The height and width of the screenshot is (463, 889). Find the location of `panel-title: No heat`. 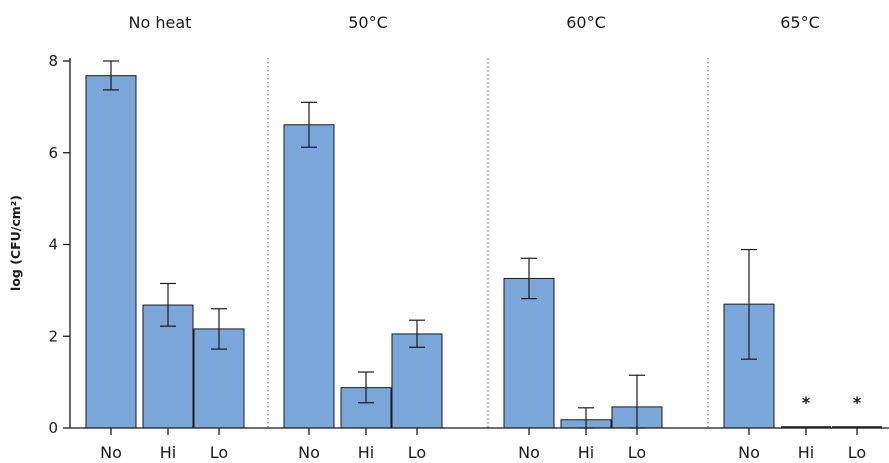

panel-title: No heat is located at coordinates (160, 22).